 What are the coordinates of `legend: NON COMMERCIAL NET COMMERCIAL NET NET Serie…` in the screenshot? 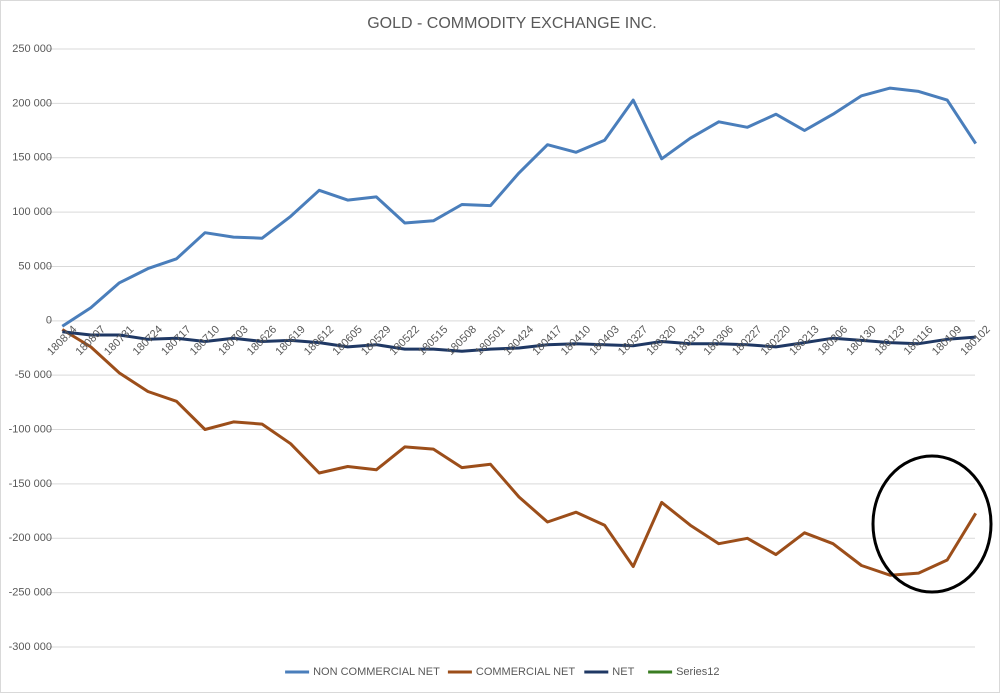 It's located at (502, 672).